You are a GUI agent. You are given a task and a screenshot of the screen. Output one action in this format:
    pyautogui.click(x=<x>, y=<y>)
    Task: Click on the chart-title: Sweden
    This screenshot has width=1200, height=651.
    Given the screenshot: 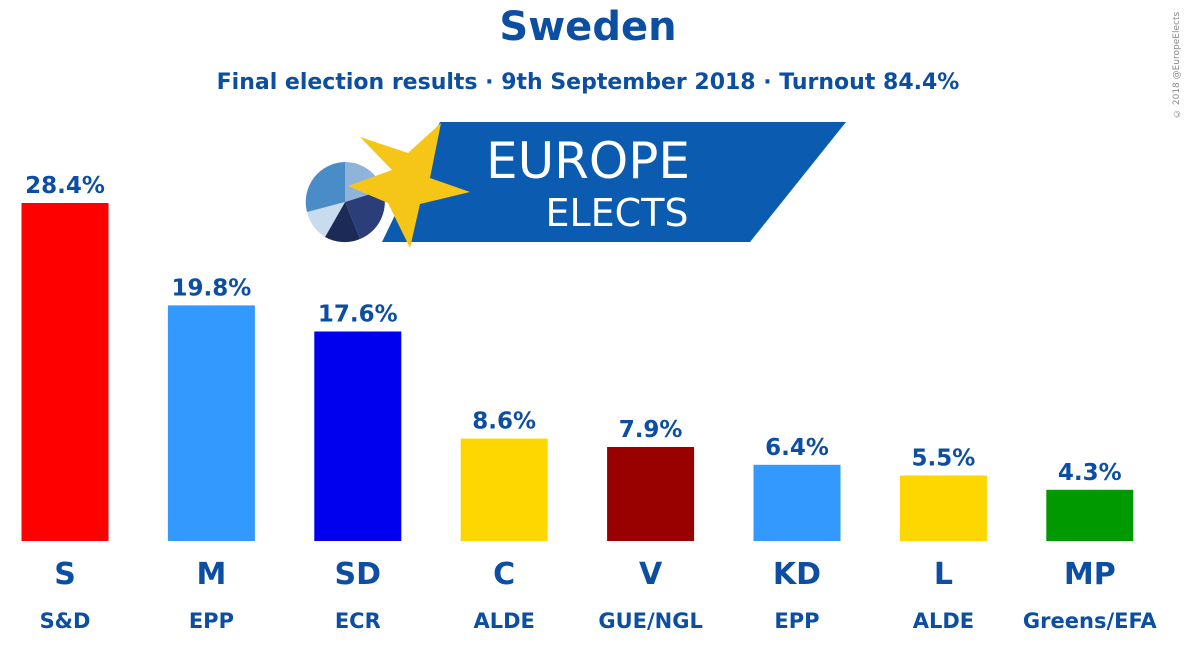 What is the action you would take?
    pyautogui.click(x=588, y=27)
    